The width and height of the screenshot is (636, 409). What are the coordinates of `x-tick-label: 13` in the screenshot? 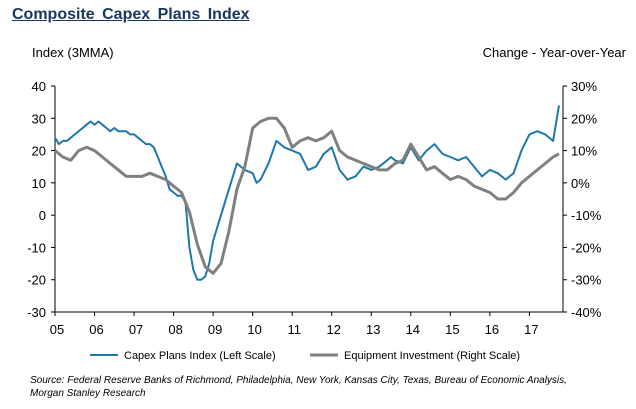 It's located at (373, 329).